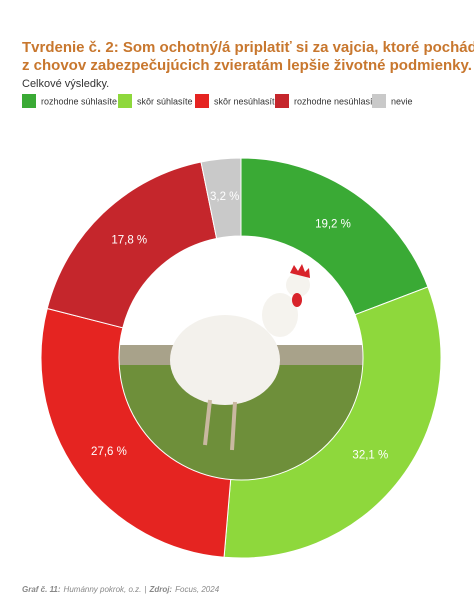 The height and width of the screenshot is (605, 474). I want to click on data-label: 32,1 %, so click(370, 456).